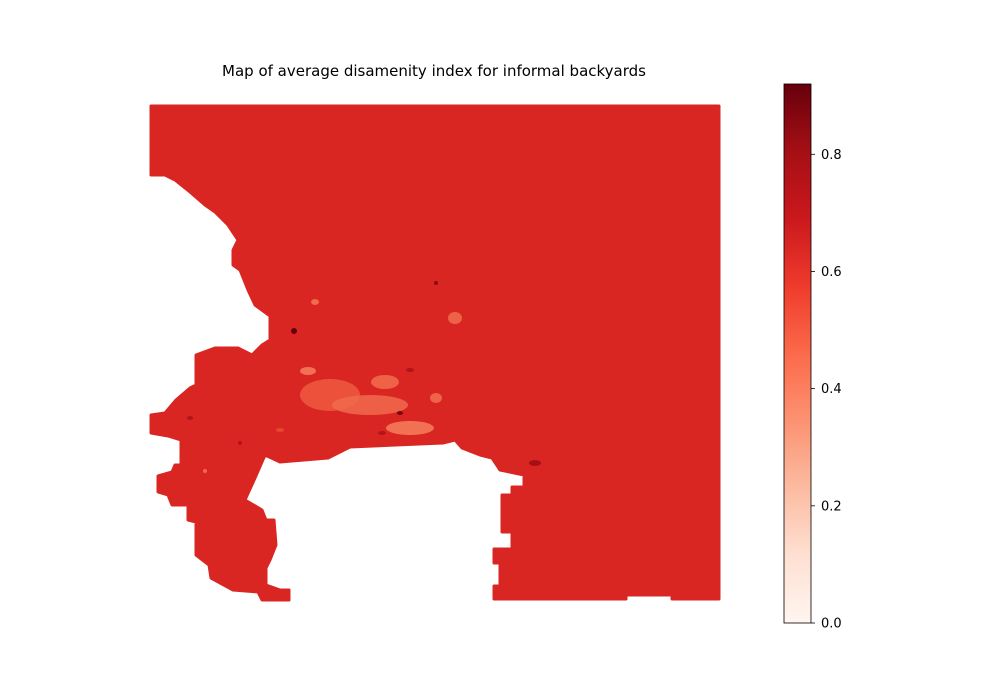 This screenshot has height=700, width=1000. What do you see at coordinates (831, 624) in the screenshot?
I see `colorbar-tick-label: 0.0` at bounding box center [831, 624].